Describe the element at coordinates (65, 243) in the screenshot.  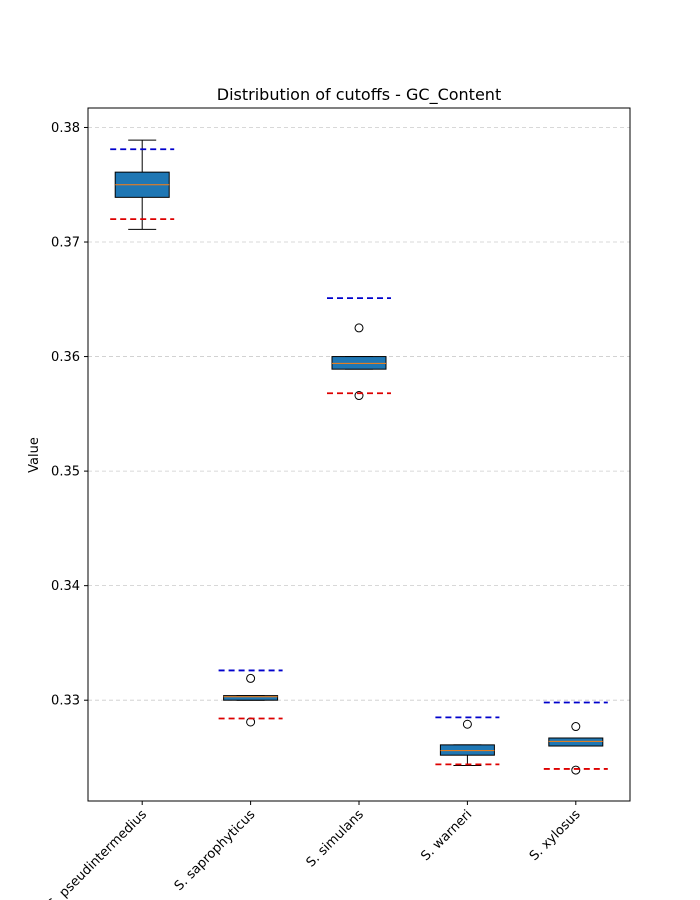
I see `y-tick-label: 0.37` at that location.